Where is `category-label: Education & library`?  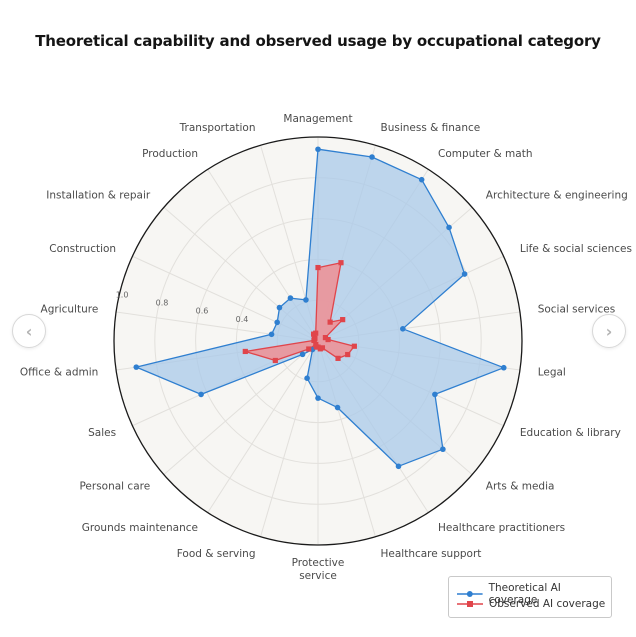 category-label: Education & library is located at coordinates (570, 433).